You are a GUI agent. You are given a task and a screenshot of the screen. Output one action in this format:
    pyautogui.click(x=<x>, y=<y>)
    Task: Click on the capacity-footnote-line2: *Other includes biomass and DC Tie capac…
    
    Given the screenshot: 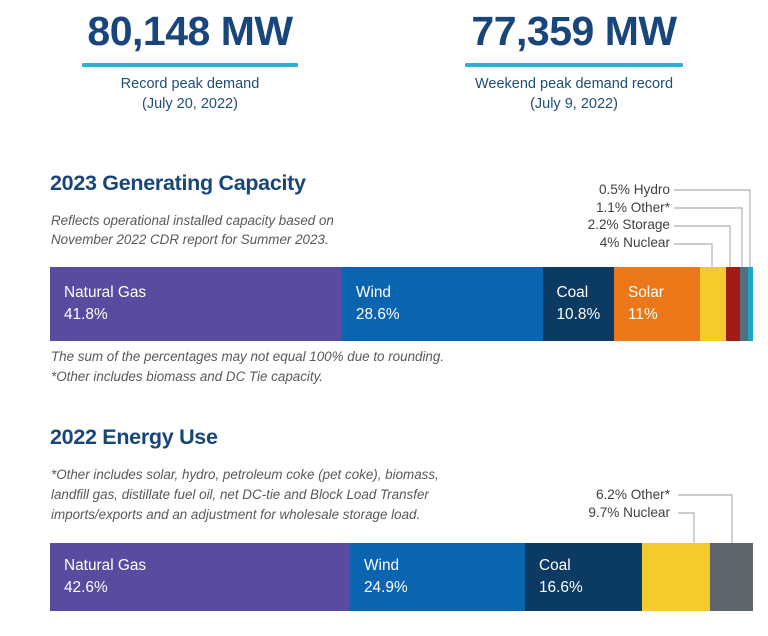 What is the action you would take?
    pyautogui.click(x=187, y=376)
    